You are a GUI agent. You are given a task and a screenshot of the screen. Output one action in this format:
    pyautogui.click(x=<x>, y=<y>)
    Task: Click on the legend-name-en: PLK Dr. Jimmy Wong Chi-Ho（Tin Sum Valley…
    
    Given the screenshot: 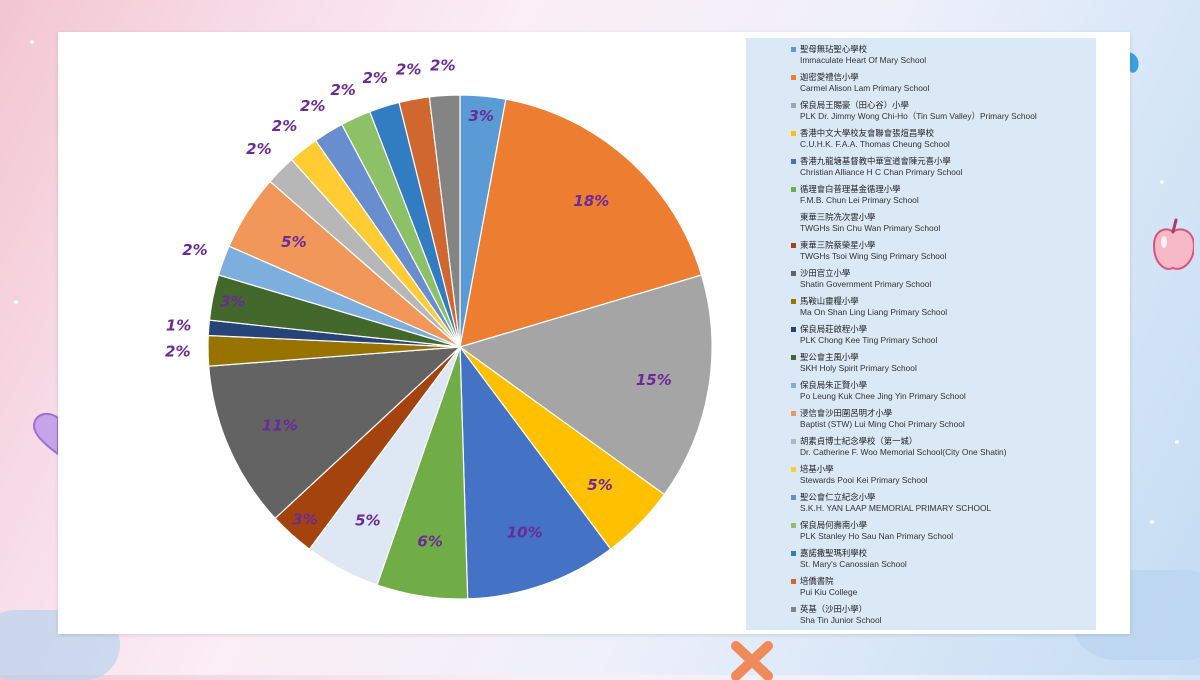 What is the action you would take?
    pyautogui.click(x=918, y=116)
    